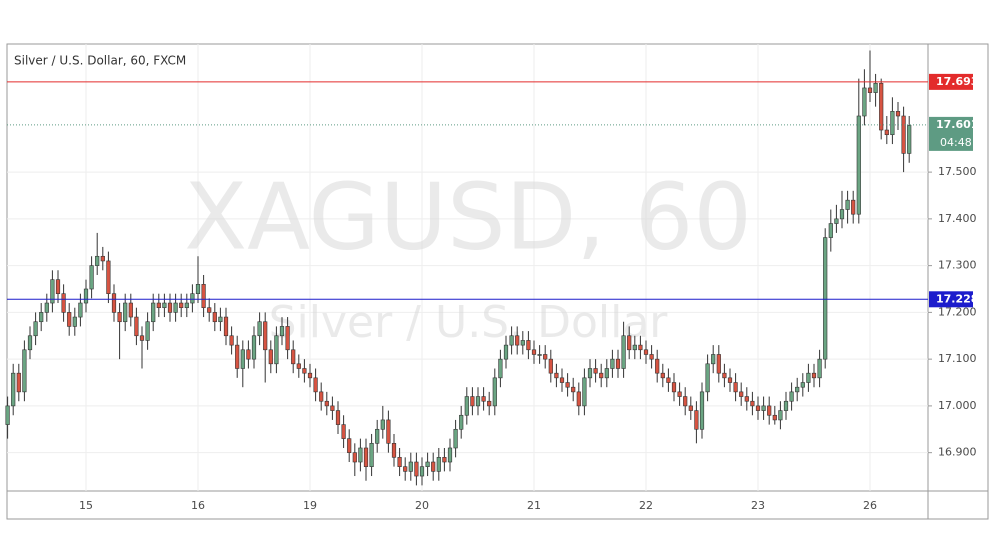  What do you see at coordinates (646, 505) in the screenshot?
I see `x-tick-label: 22` at bounding box center [646, 505].